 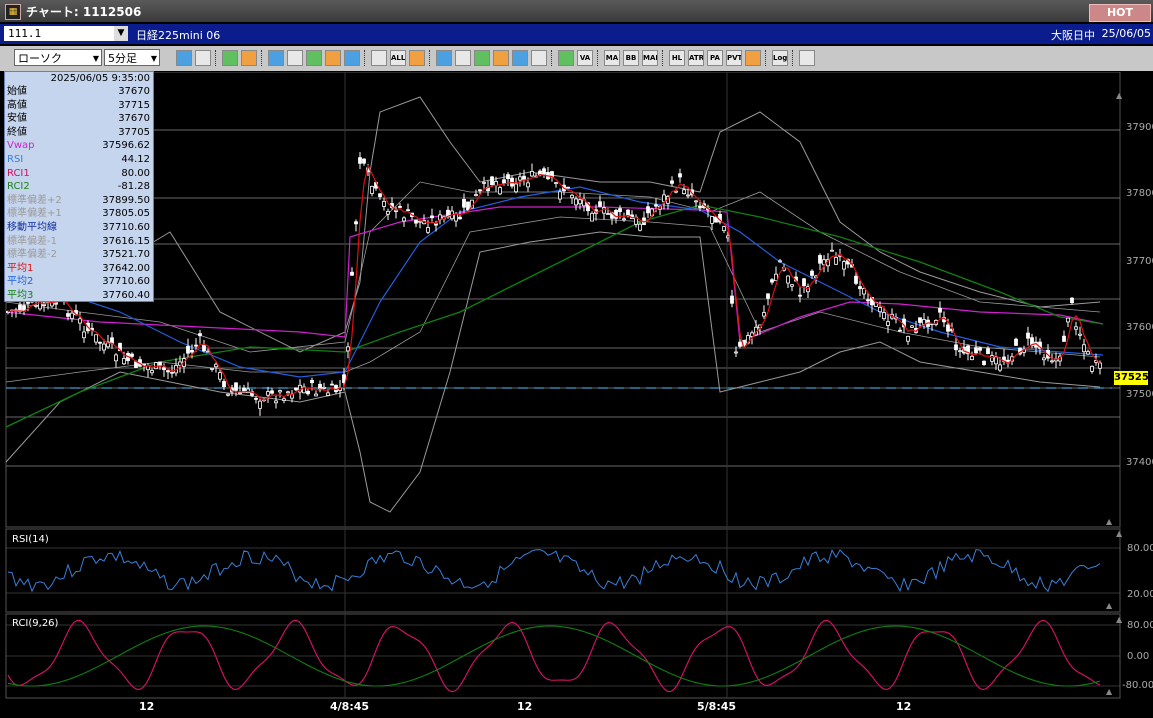 I want to click on price-label: 37900, so click(x=1139, y=127).